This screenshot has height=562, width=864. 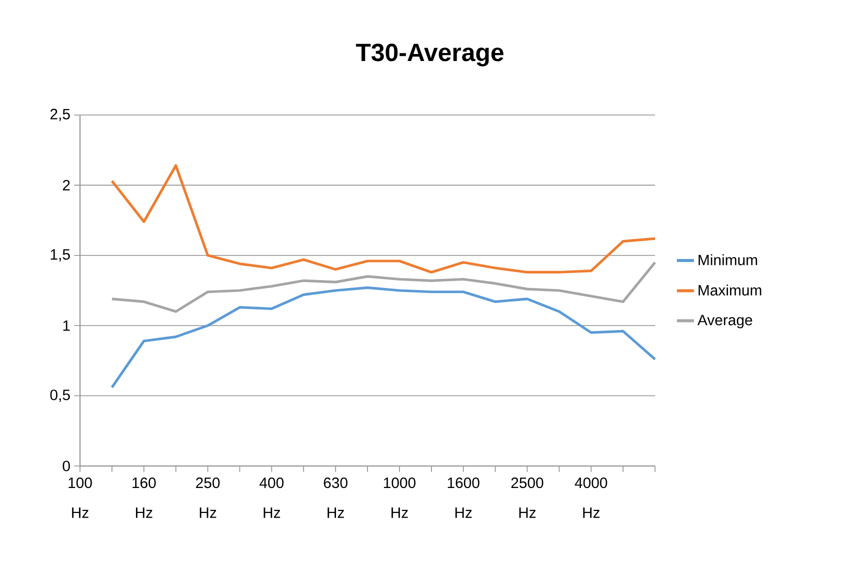 What do you see at coordinates (60, 396) in the screenshot?
I see `y-tick-label: 0,5` at bounding box center [60, 396].